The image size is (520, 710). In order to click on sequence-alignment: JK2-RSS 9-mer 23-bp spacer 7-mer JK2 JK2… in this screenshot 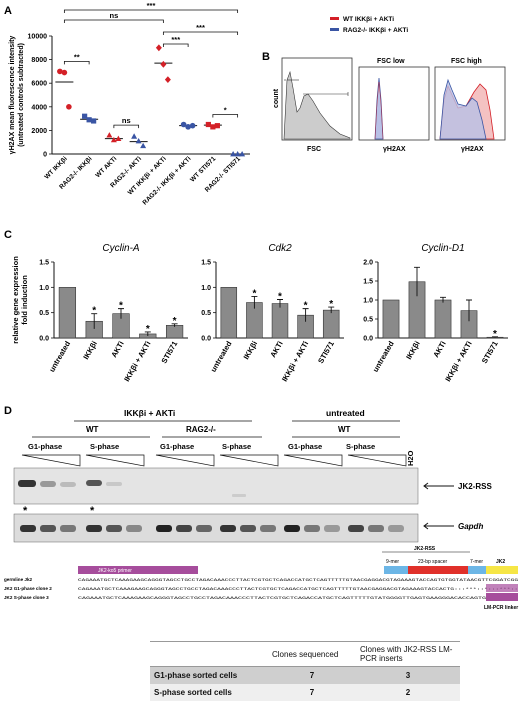, I will do `click(261, 578)`.